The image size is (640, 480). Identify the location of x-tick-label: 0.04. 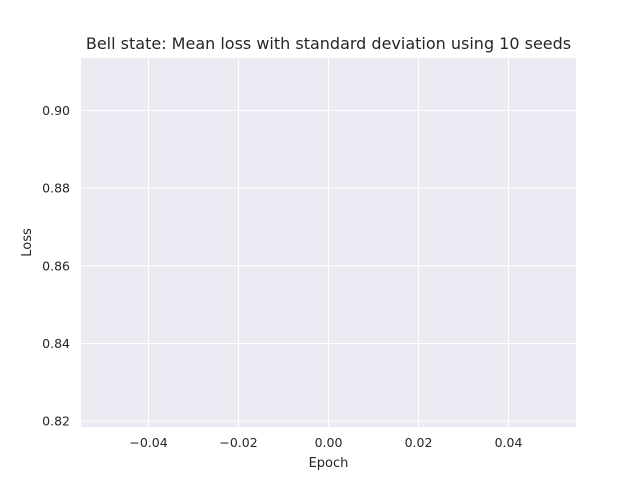
(509, 442).